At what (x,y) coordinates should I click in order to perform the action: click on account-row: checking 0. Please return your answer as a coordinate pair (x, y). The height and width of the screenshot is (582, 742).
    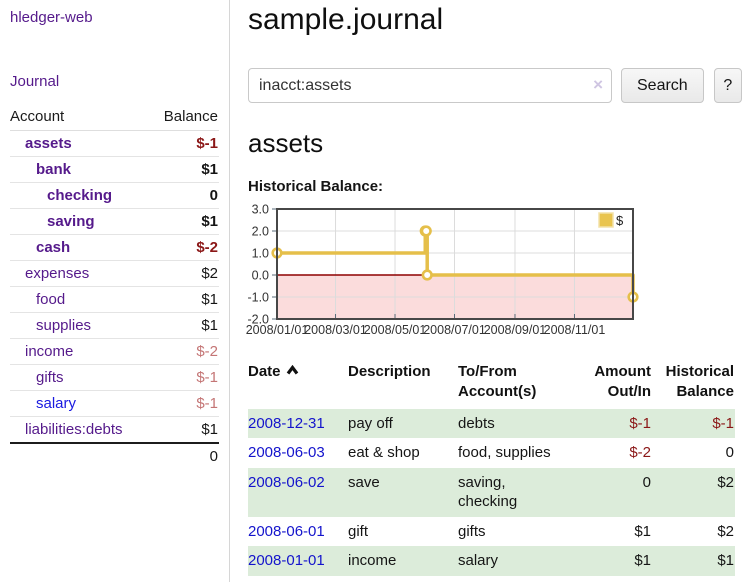
    Looking at the image, I should click on (114, 195).